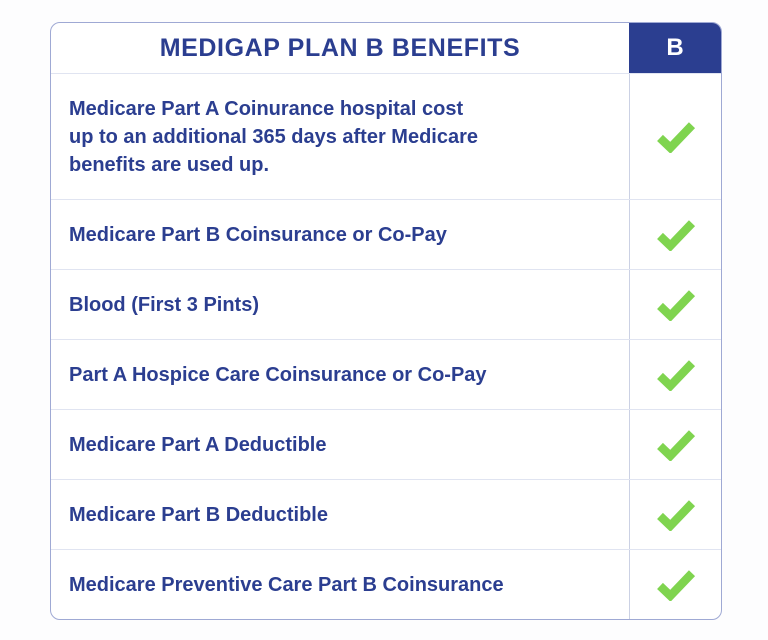 The image size is (768, 640). I want to click on table-row: Medicare Part B Coinsurance or Co-Pay, so click(386, 234).